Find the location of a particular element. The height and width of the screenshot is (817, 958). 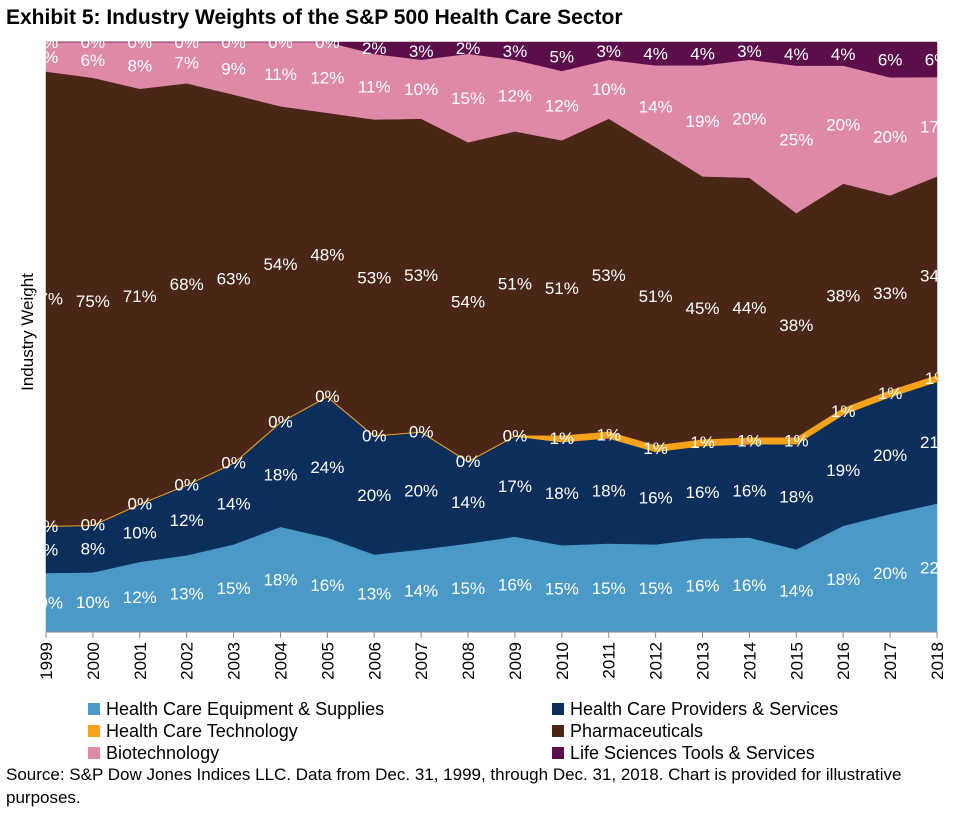

x-tick-label: 2016 is located at coordinates (843, 661).